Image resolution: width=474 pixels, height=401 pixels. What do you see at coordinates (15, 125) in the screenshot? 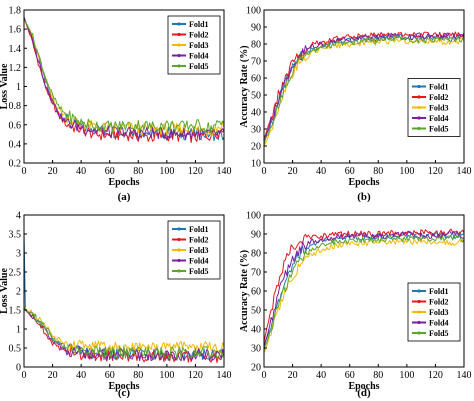
I see `y-tick-label: 0.6` at bounding box center [15, 125].